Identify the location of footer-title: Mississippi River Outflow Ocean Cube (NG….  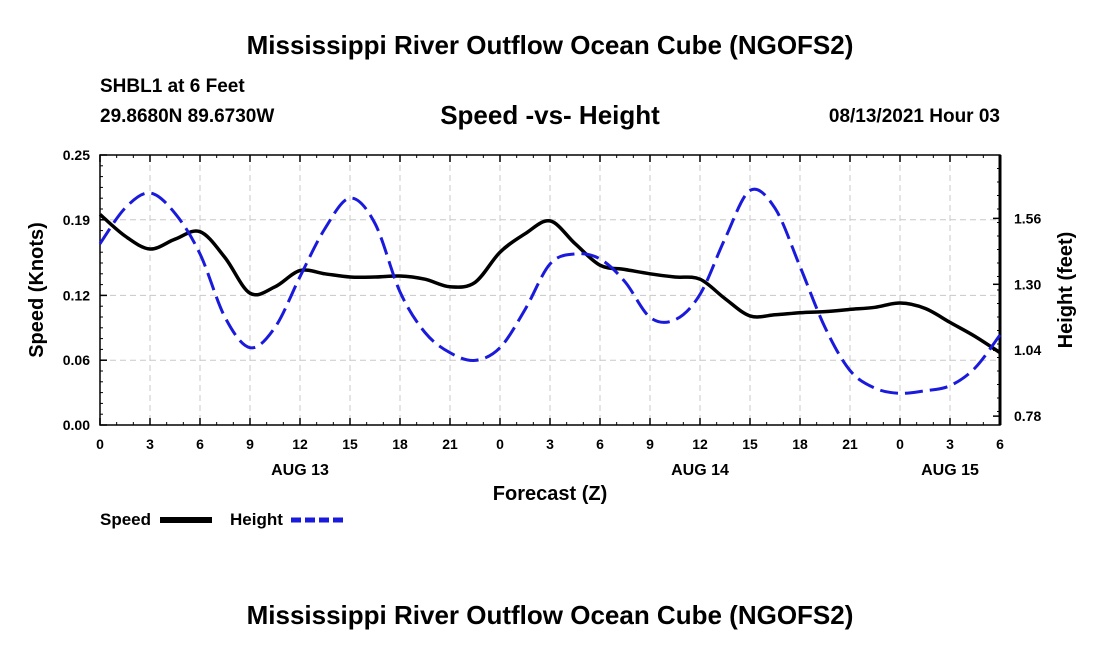
(550, 615).